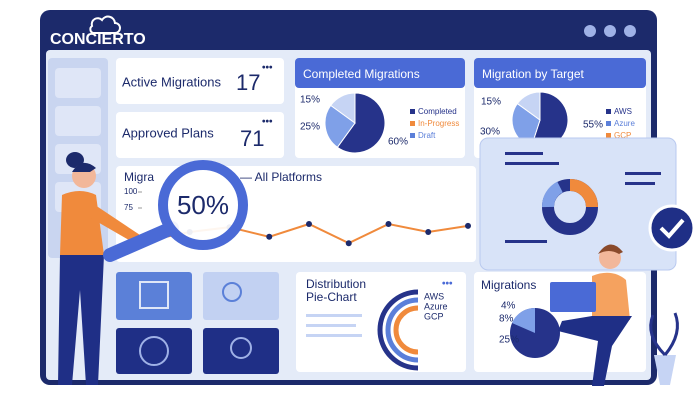 This screenshot has width=700, height=400. Describe the element at coordinates (573, 297) in the screenshot. I see `laptop` at that location.